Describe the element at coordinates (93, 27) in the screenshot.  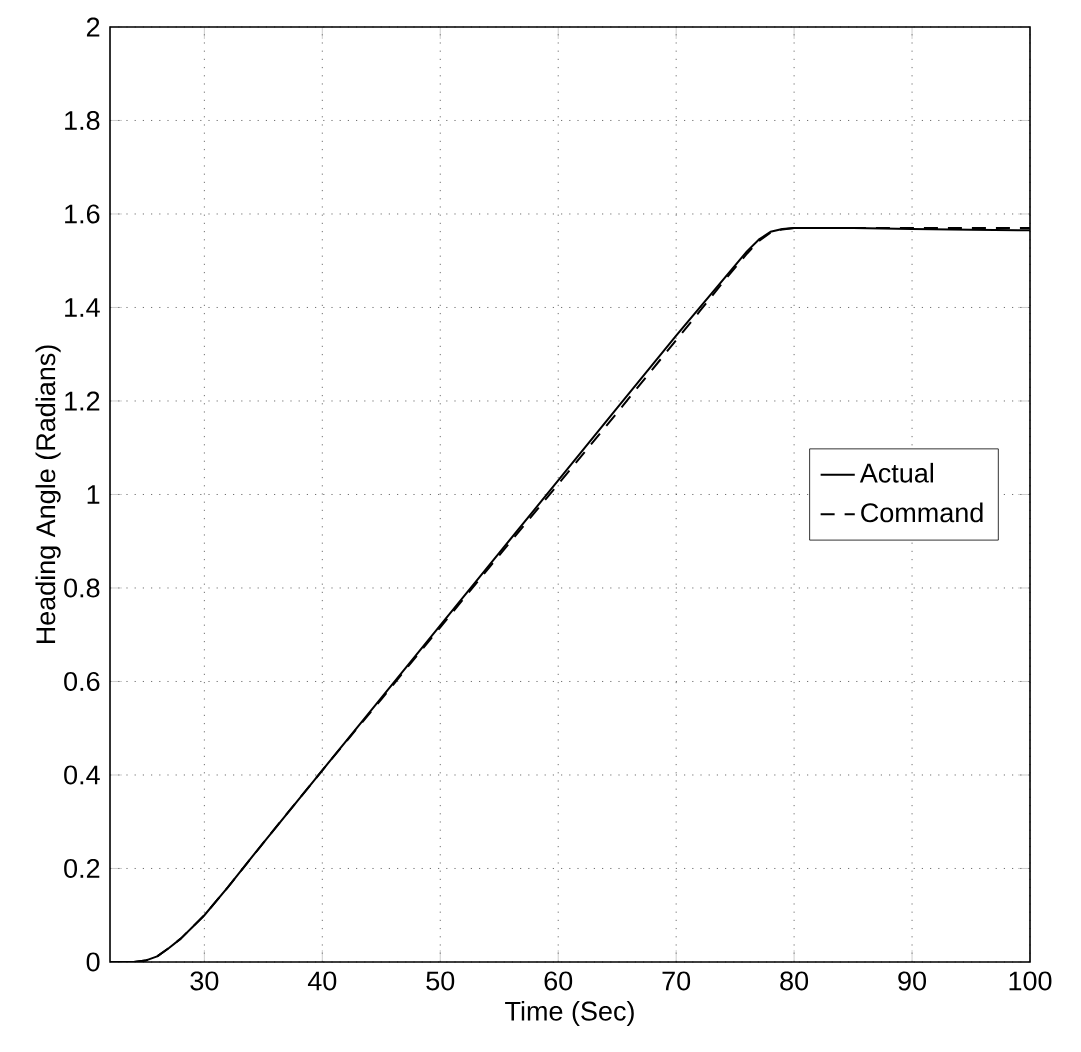
I see `y-tick-label: 2` at that location.